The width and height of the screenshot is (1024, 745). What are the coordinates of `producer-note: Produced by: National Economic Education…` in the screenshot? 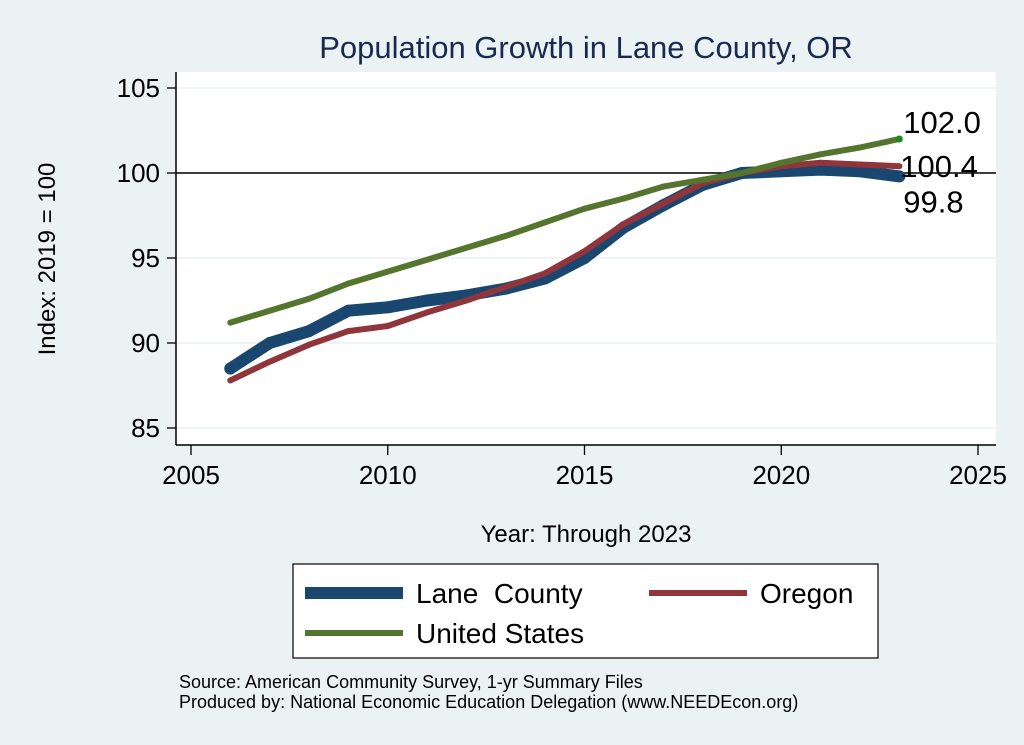 It's located at (488, 702).